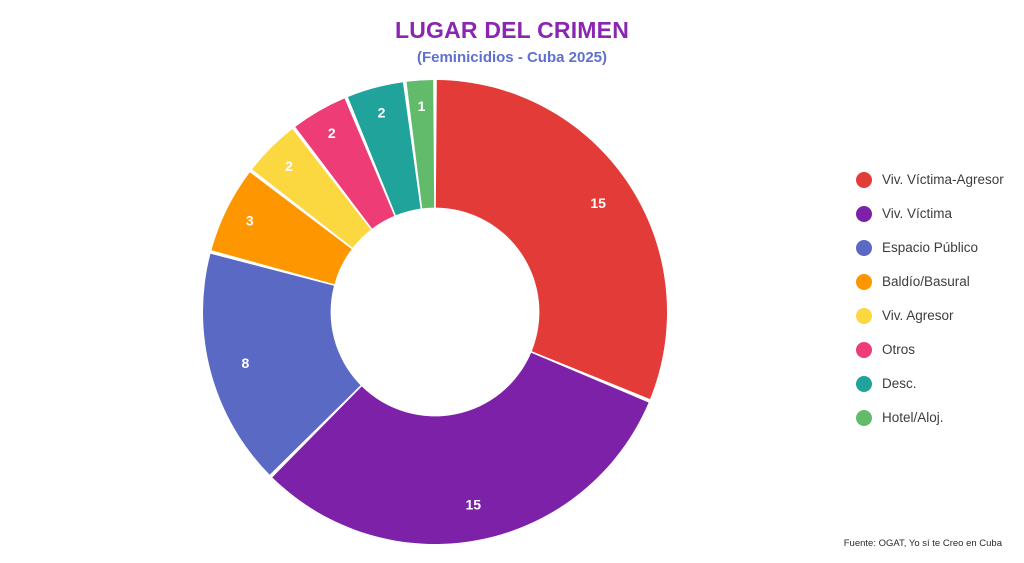 Image resolution: width=1024 pixels, height=563 pixels. I want to click on legend-item: Baldío/Basural, so click(940, 282).